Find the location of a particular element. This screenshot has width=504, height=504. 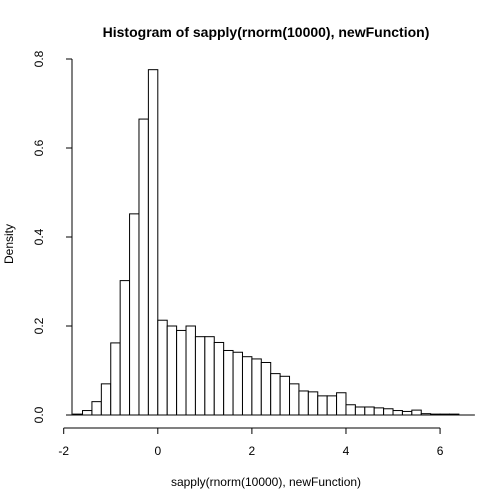

y-tick-label: 0.8 is located at coordinates (39, 58).